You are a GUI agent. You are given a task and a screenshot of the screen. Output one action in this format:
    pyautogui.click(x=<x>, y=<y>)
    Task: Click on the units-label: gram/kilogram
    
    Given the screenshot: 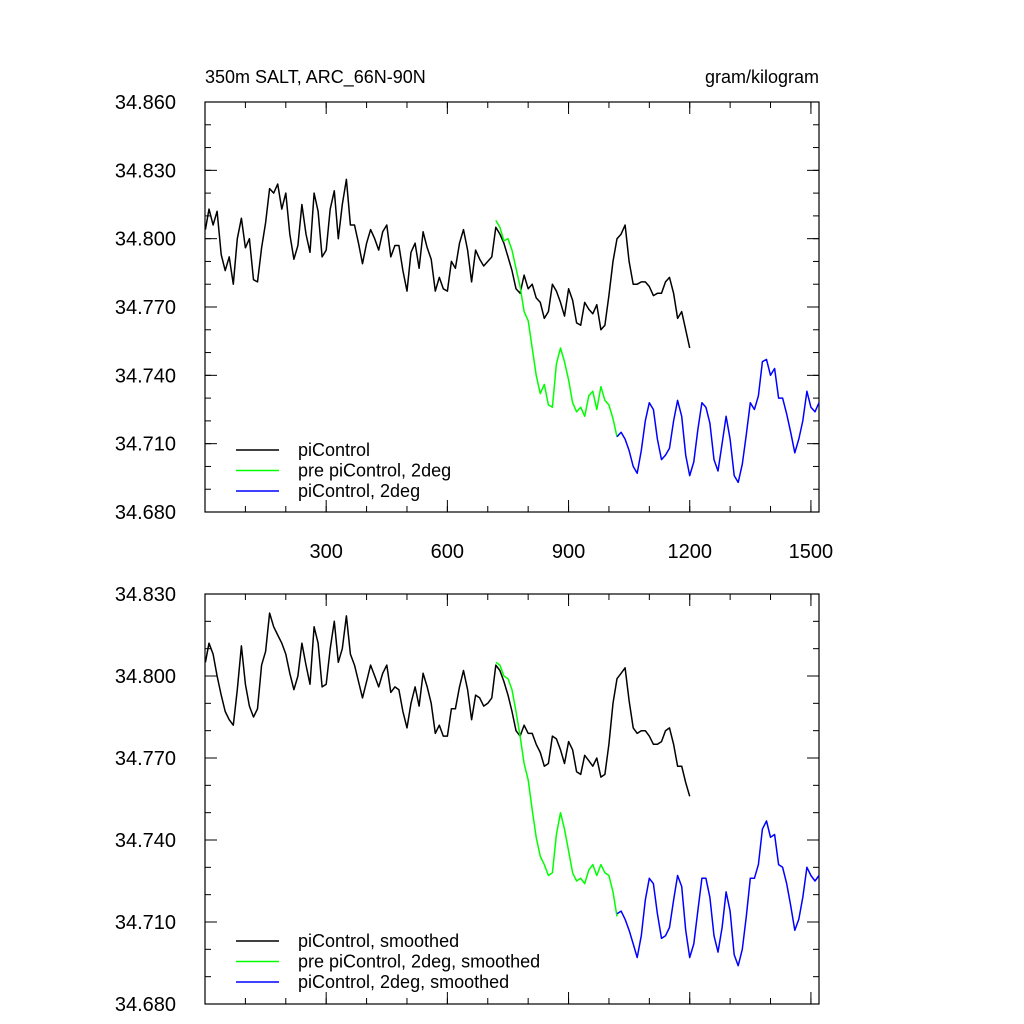 What is the action you would take?
    pyautogui.click(x=762, y=77)
    